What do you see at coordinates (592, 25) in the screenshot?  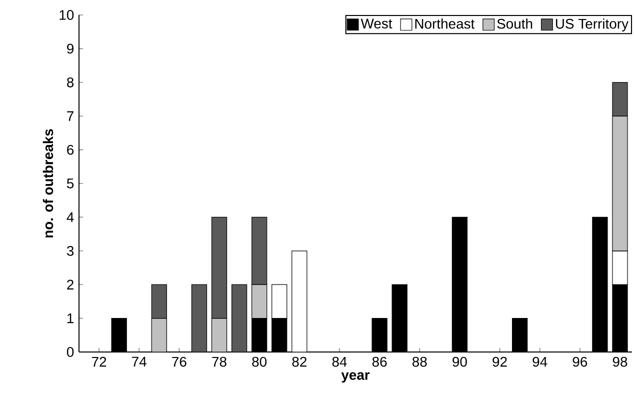 I see `legend-label: US Territory` at bounding box center [592, 25].